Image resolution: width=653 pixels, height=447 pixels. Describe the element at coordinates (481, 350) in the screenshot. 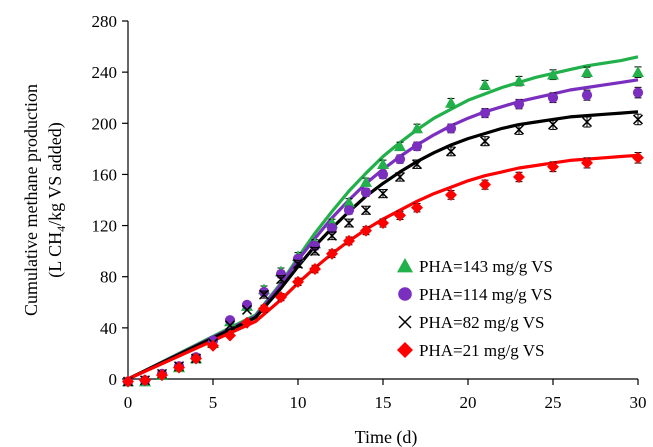

I see `legend-label: PHA=21 mg/g VS` at that location.